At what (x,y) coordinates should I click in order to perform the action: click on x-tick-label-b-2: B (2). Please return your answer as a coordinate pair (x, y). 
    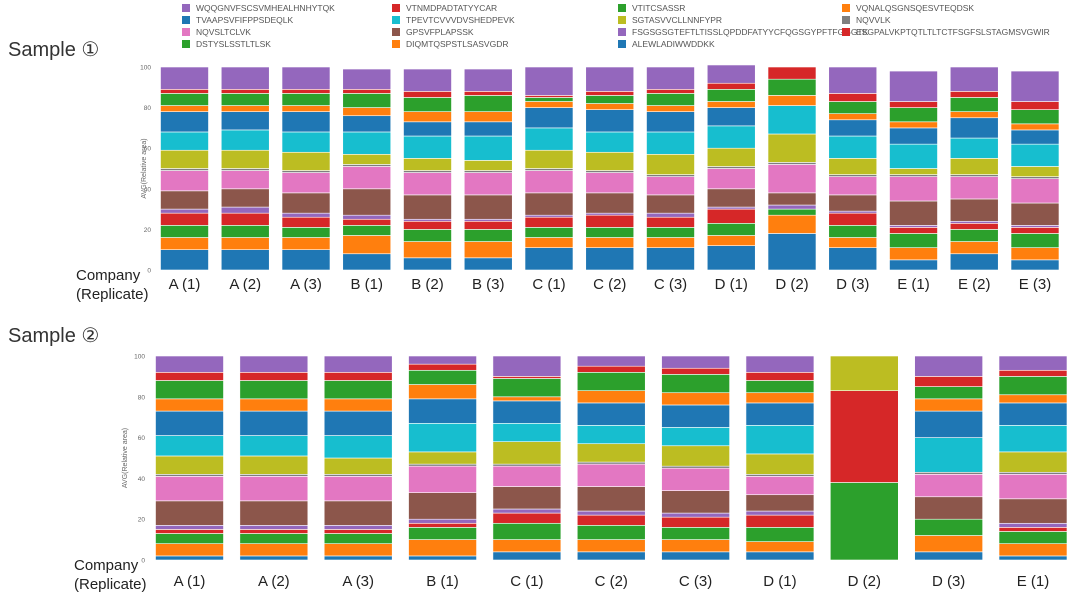
    Looking at the image, I should click on (427, 284).